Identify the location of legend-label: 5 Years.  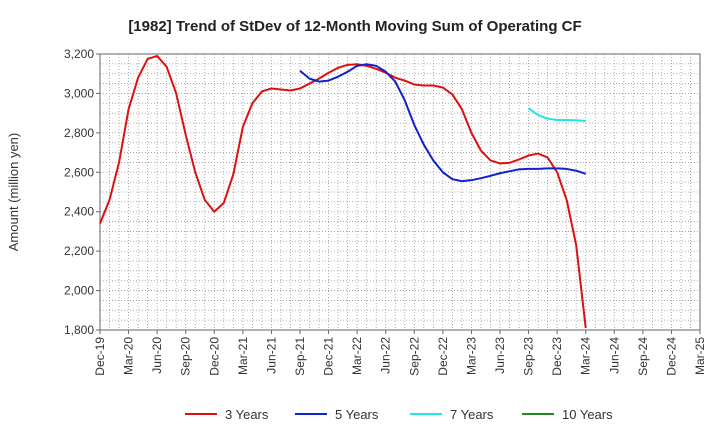
(357, 414).